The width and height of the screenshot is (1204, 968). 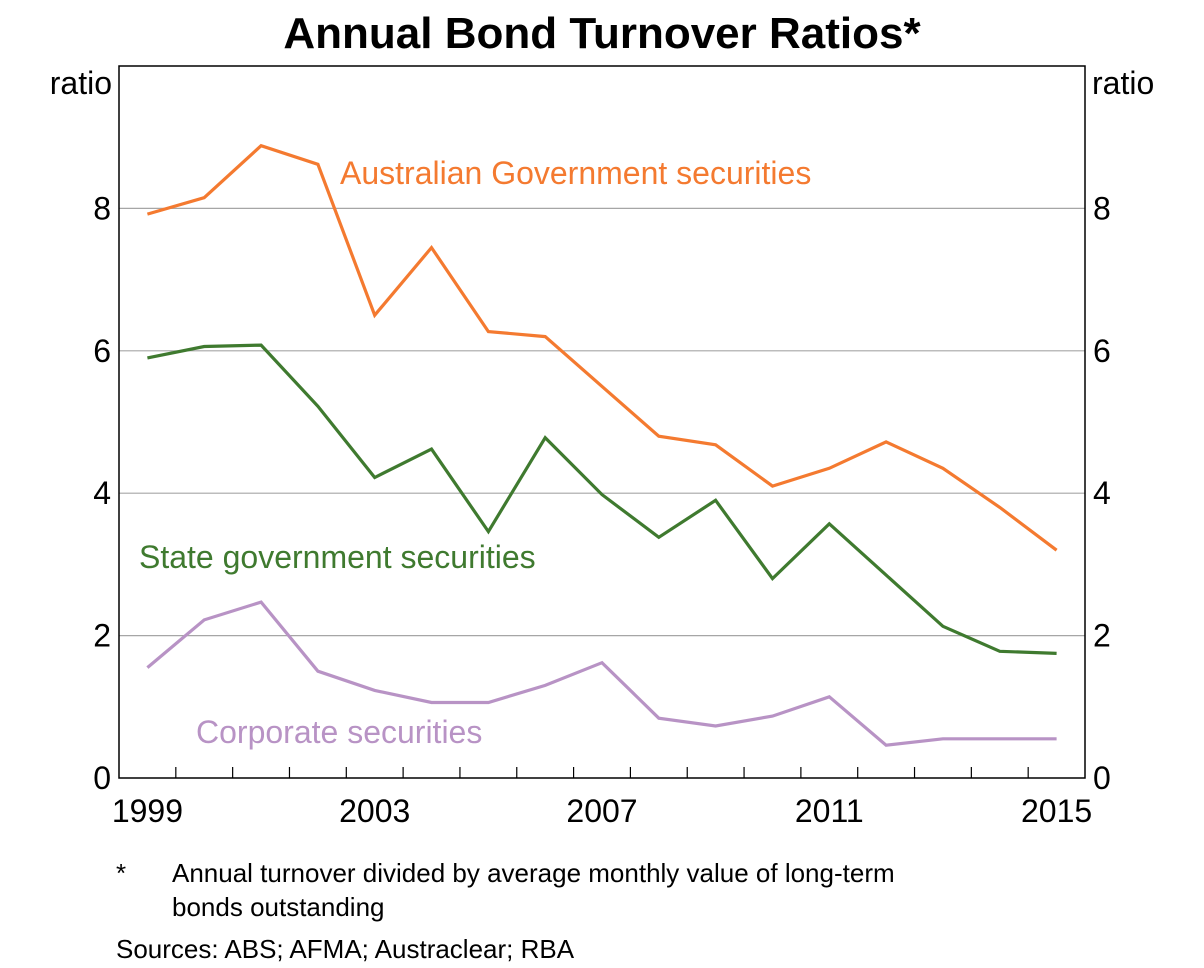 I want to click on y-tick-left-8: 8, so click(x=102, y=208).